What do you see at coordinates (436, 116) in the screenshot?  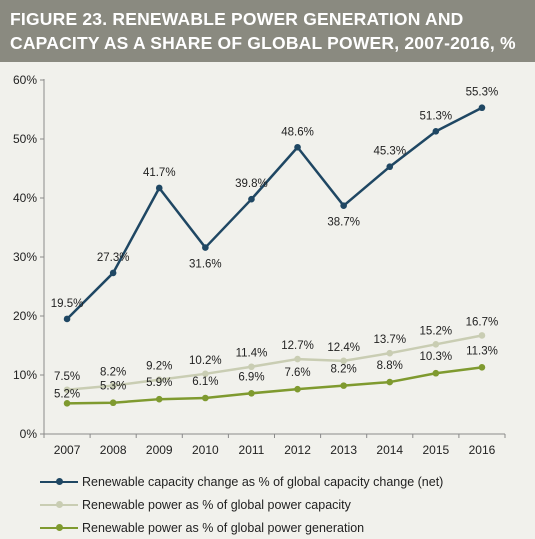 I see `data-label: 51.3%` at bounding box center [436, 116].